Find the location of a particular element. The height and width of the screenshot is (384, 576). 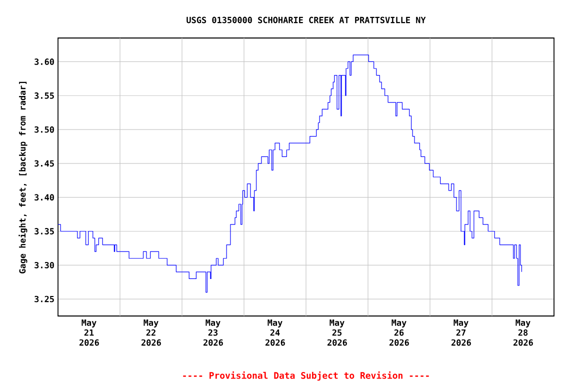

x-tick-label: May 24 2026 is located at coordinates (275, 333).